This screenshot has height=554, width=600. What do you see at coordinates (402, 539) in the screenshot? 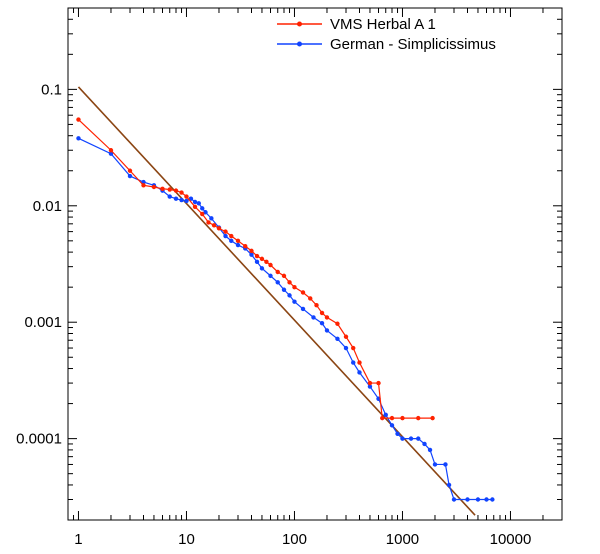
I see `x-tick-label: 1000` at bounding box center [402, 539].